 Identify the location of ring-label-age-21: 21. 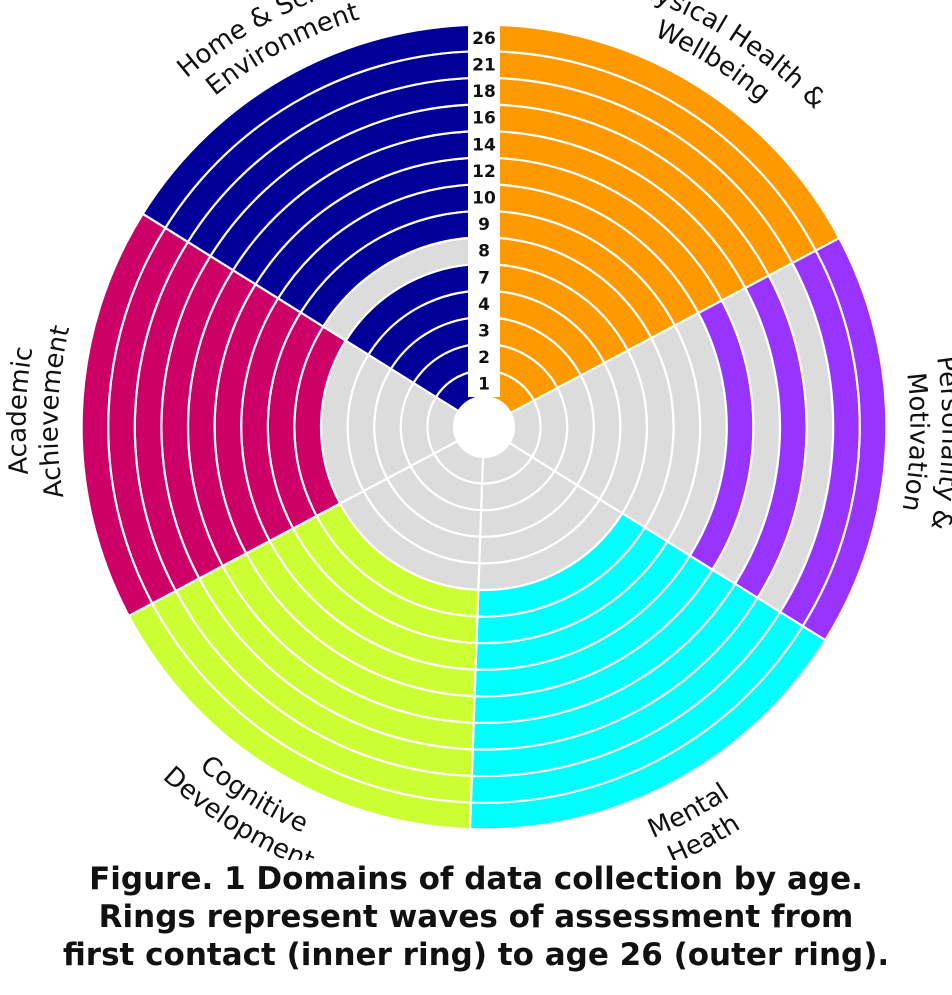
(484, 66).